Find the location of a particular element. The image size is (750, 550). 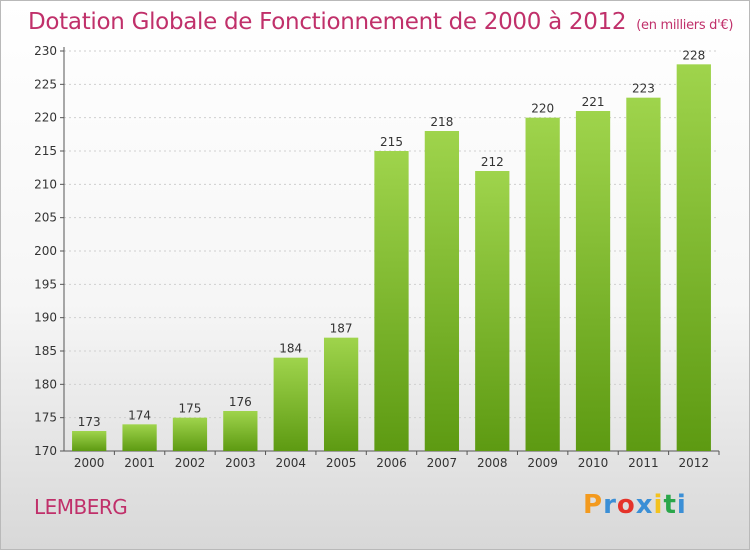

x-tick-label-2005: 2005 is located at coordinates (341, 463).